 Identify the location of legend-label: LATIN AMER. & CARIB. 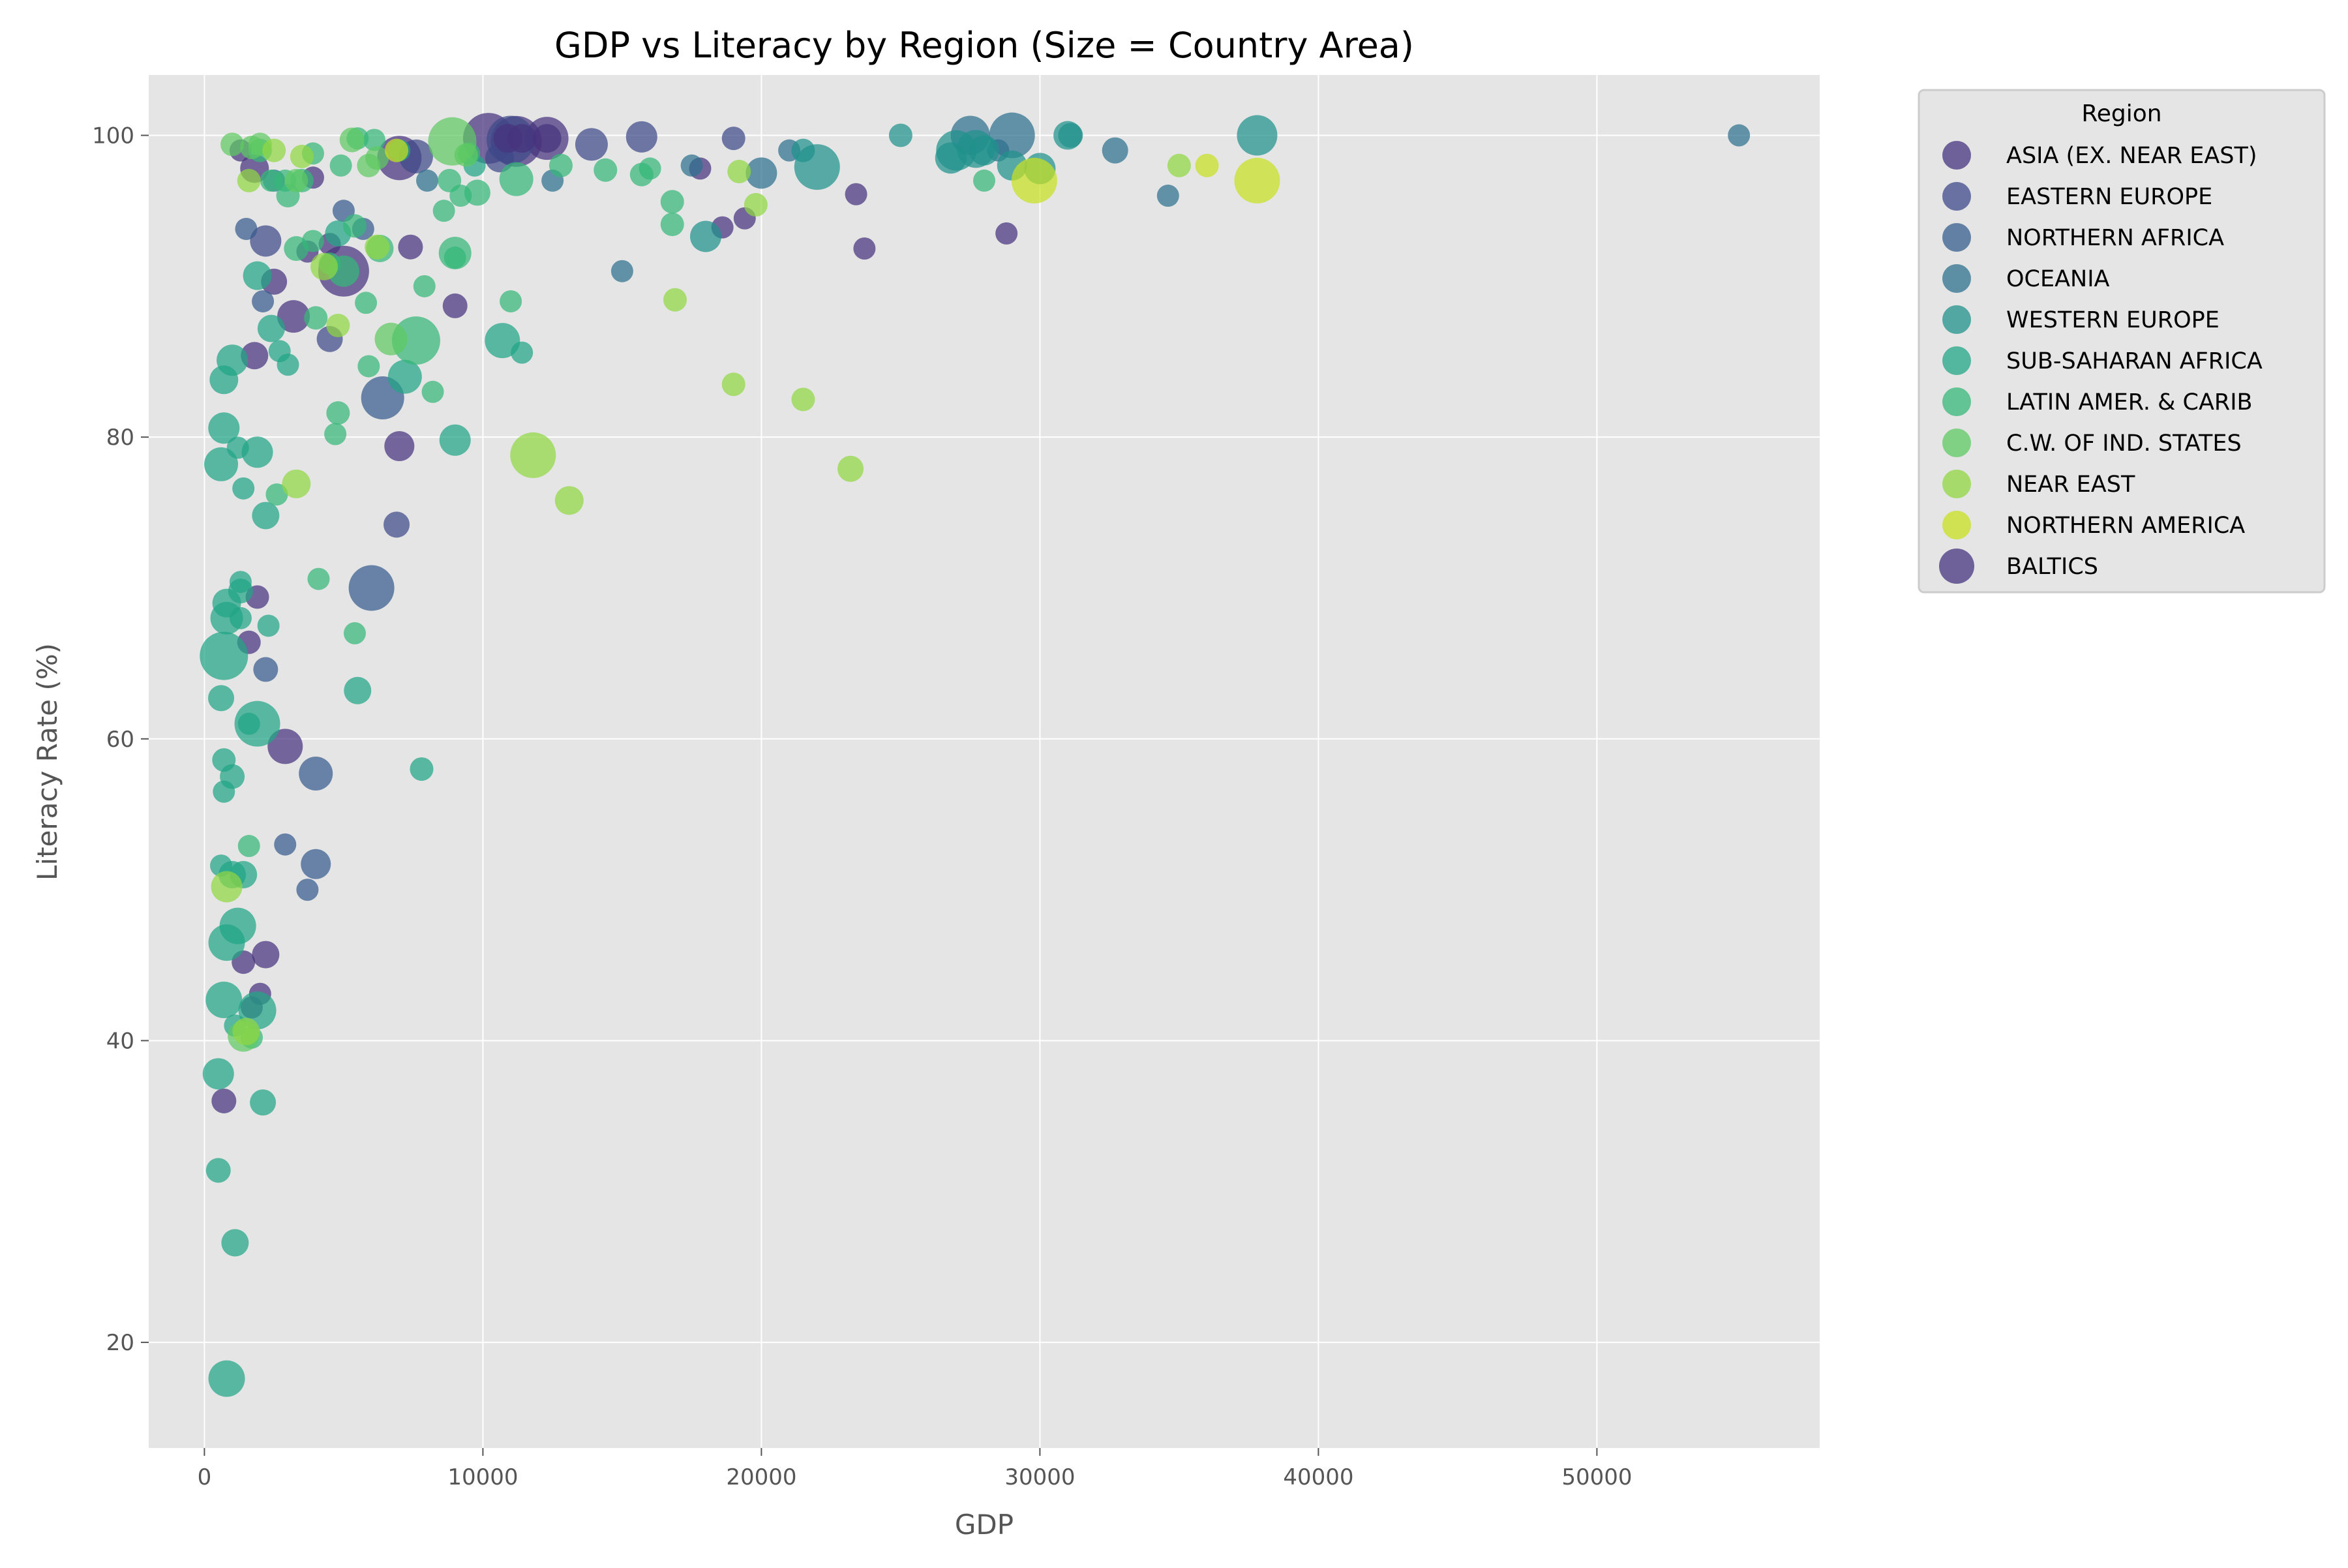
(2129, 402).